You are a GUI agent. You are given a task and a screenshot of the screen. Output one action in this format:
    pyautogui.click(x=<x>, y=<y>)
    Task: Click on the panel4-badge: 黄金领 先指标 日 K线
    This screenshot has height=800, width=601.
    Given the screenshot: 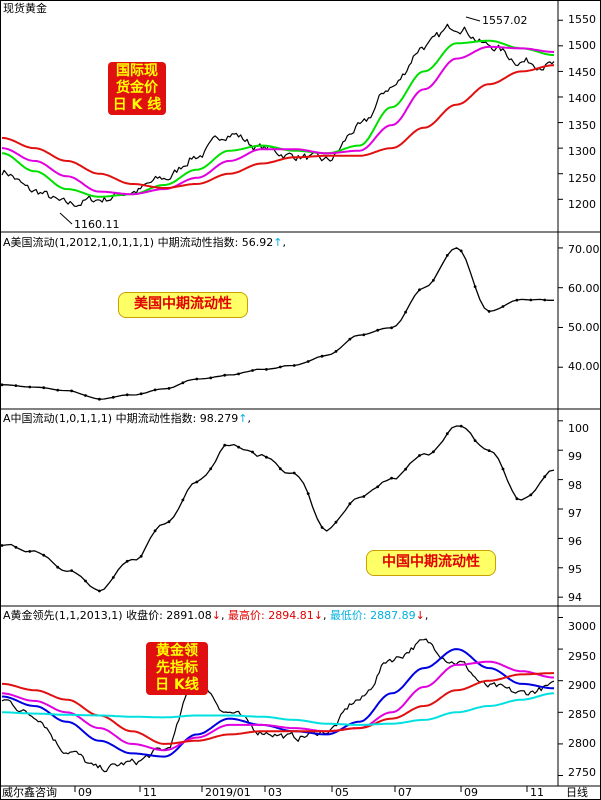 What is the action you would take?
    pyautogui.click(x=177, y=668)
    